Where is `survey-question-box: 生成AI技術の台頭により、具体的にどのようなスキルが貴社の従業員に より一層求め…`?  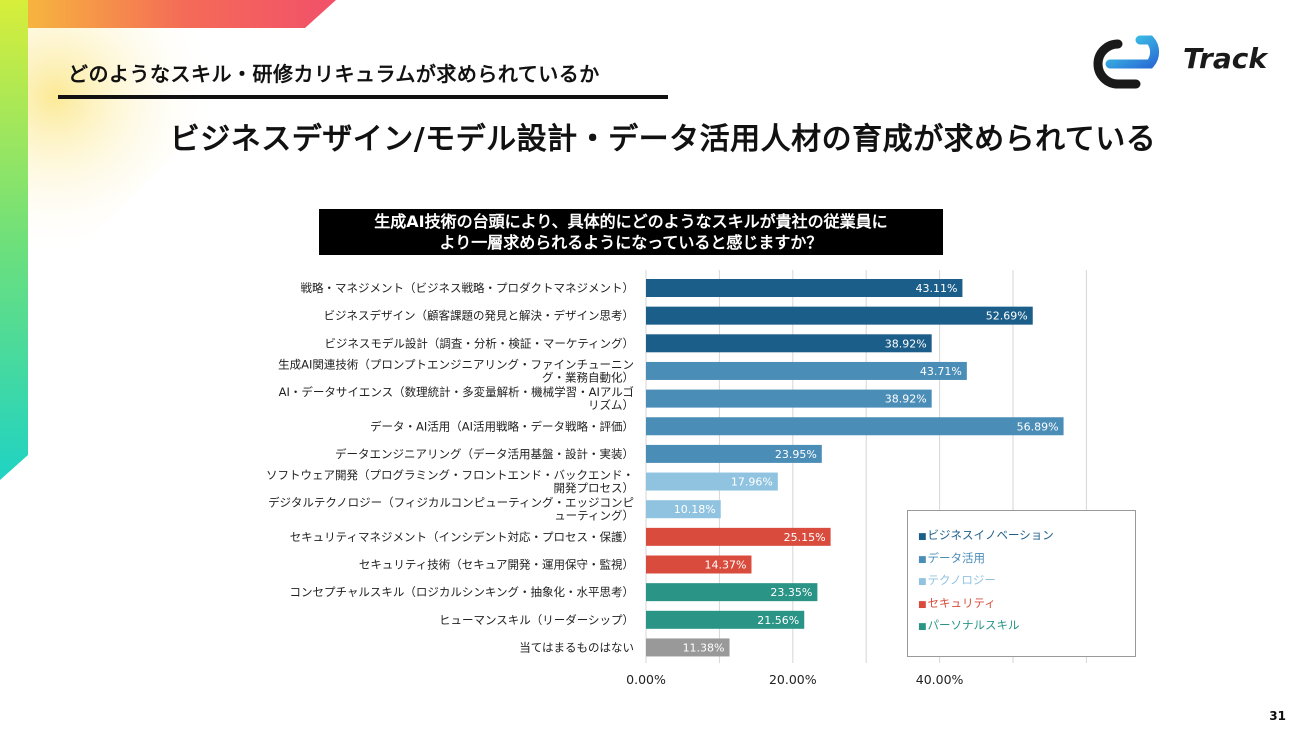 survey-question-box: 生成AI技術の台頭により、具体的にどのようなスキルが貴社の従業員に より一層求め… is located at coordinates (631, 232).